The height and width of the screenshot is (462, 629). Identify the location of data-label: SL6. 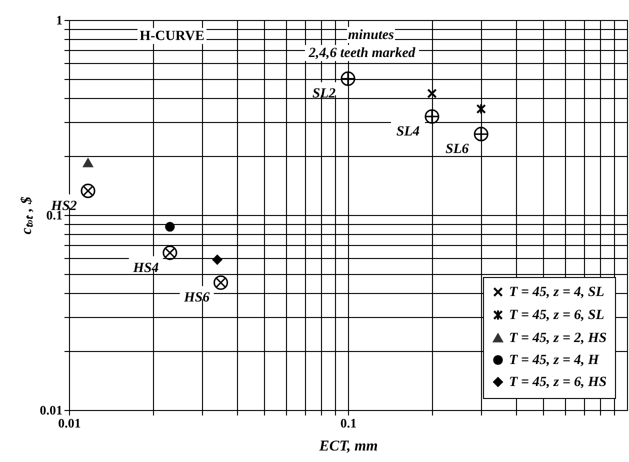
(457, 150).